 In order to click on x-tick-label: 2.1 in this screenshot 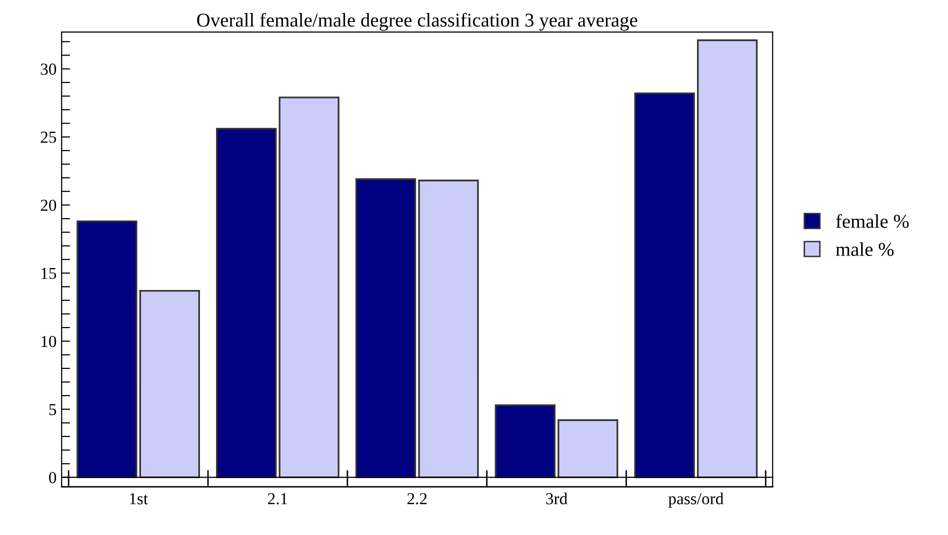, I will do `click(278, 498)`.